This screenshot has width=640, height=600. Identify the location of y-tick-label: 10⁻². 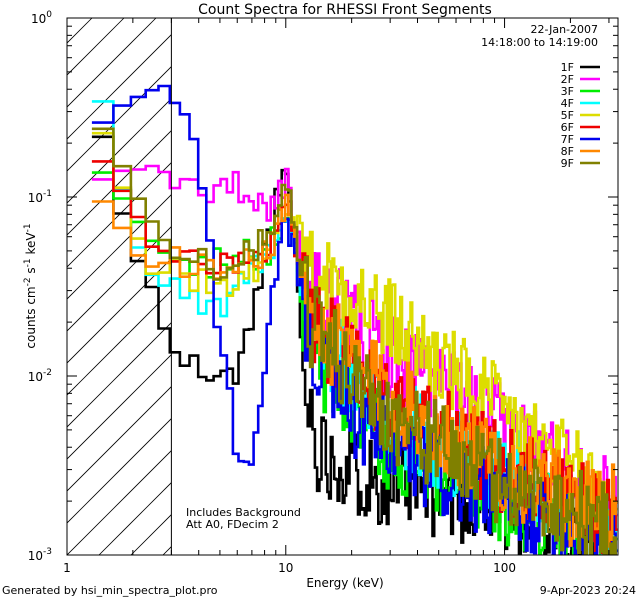
(40, 376).